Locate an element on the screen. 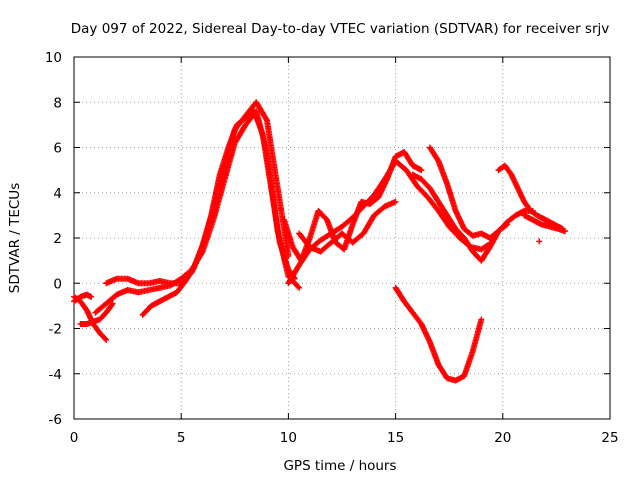  x-tick-label: 20 is located at coordinates (502, 438).